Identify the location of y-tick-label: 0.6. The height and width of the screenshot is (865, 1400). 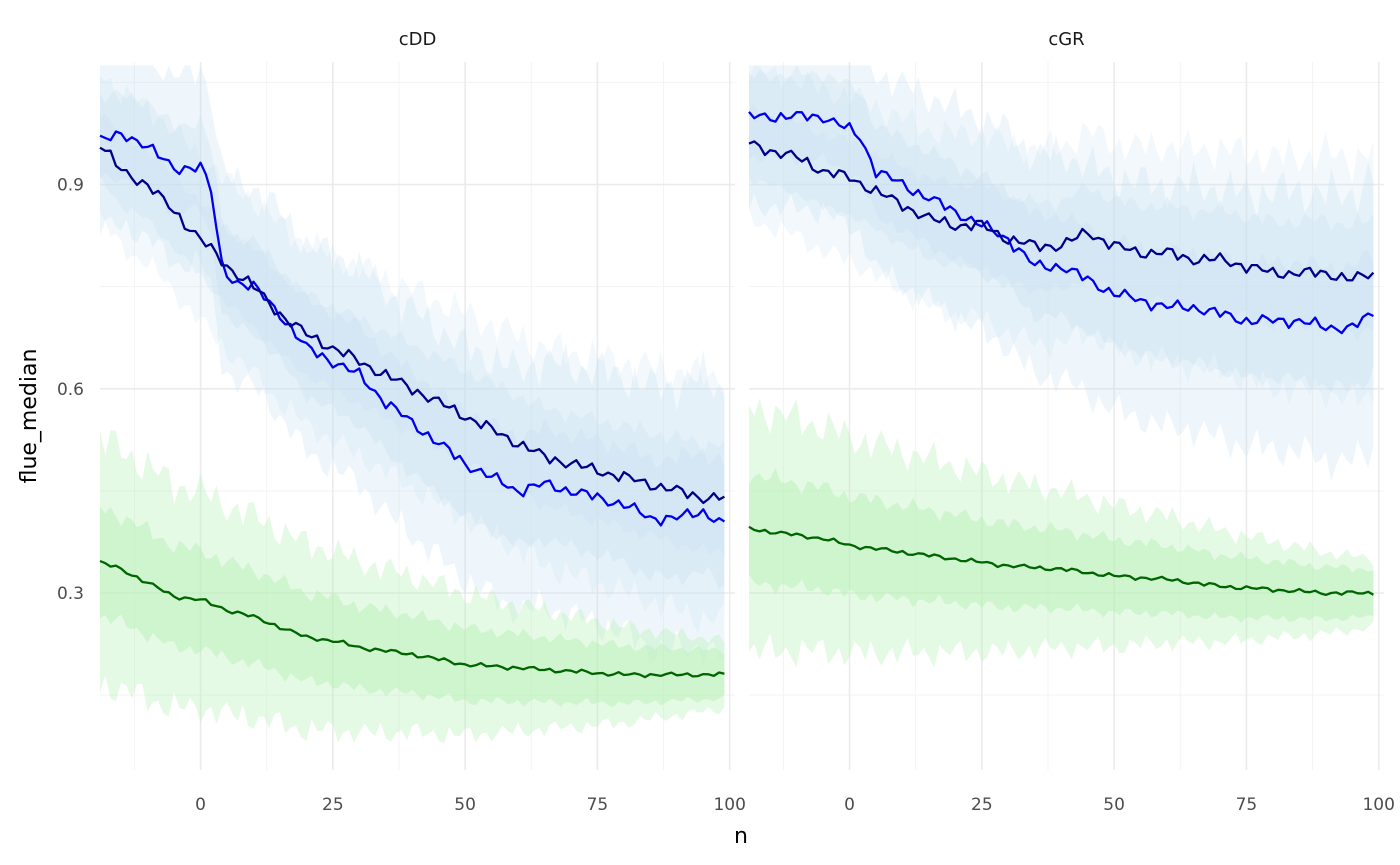
(70, 390).